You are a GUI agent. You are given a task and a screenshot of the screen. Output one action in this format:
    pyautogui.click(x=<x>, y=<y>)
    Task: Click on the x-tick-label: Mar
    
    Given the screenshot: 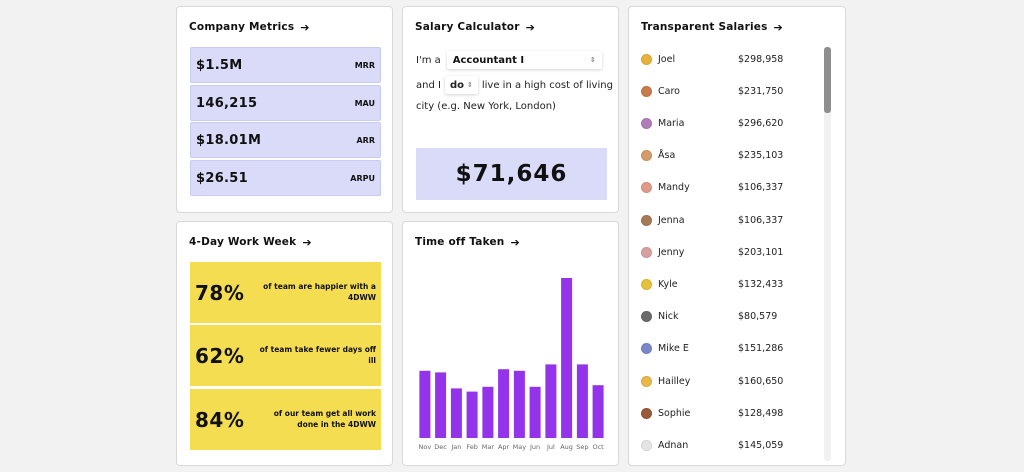 What is the action you would take?
    pyautogui.click(x=488, y=447)
    